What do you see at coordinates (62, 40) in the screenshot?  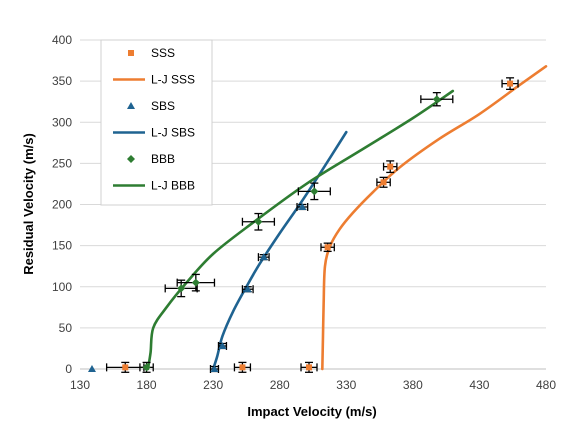 I see `y-tick-label: 400` at bounding box center [62, 40].